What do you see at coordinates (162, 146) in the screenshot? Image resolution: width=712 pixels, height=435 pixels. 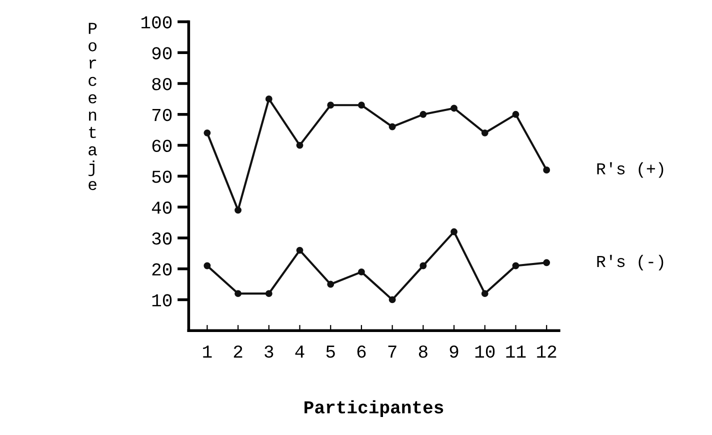 I see `y-tick-label: 60` at bounding box center [162, 146].